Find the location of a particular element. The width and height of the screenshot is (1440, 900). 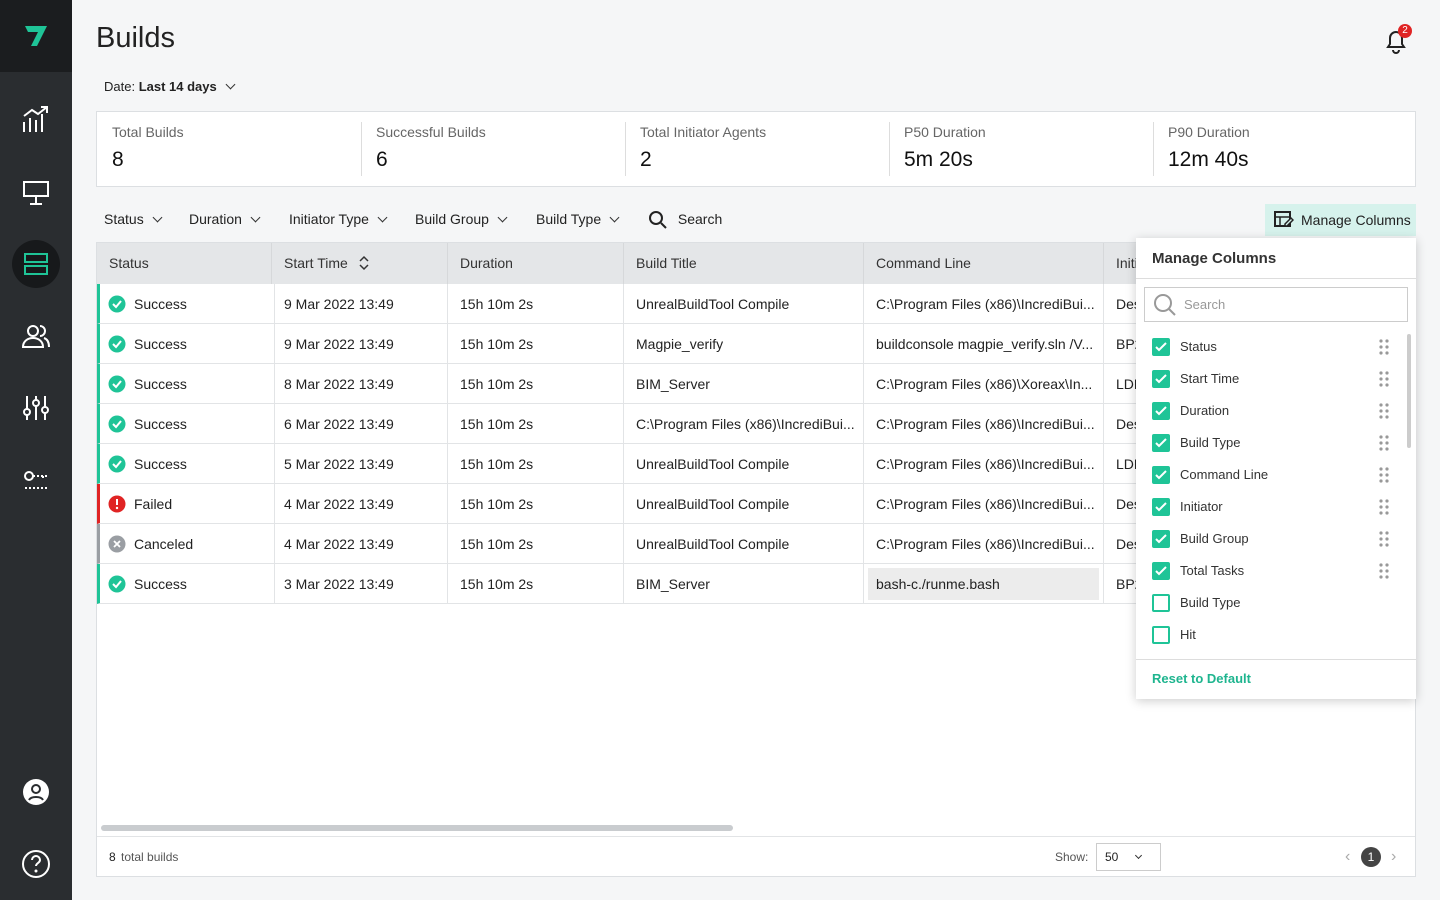

column-header: Build Title is located at coordinates (744, 263).